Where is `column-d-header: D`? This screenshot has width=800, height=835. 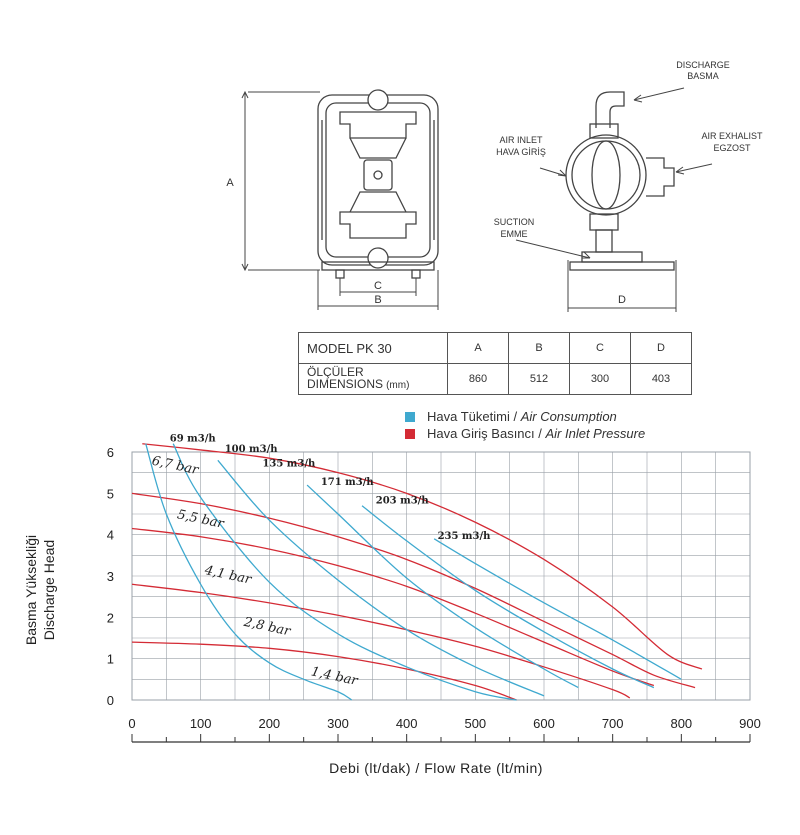
column-d-header: D is located at coordinates (661, 348).